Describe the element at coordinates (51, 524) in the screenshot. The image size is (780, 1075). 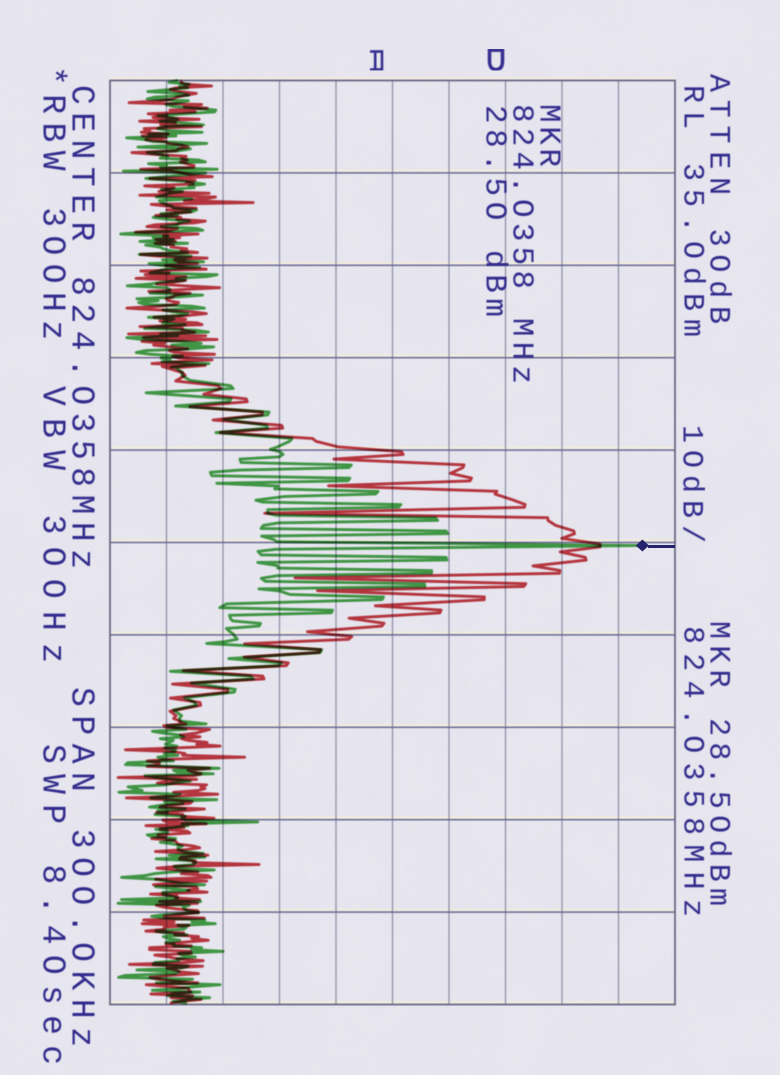
I see `svg-text: VBW 3OOHz` at that location.